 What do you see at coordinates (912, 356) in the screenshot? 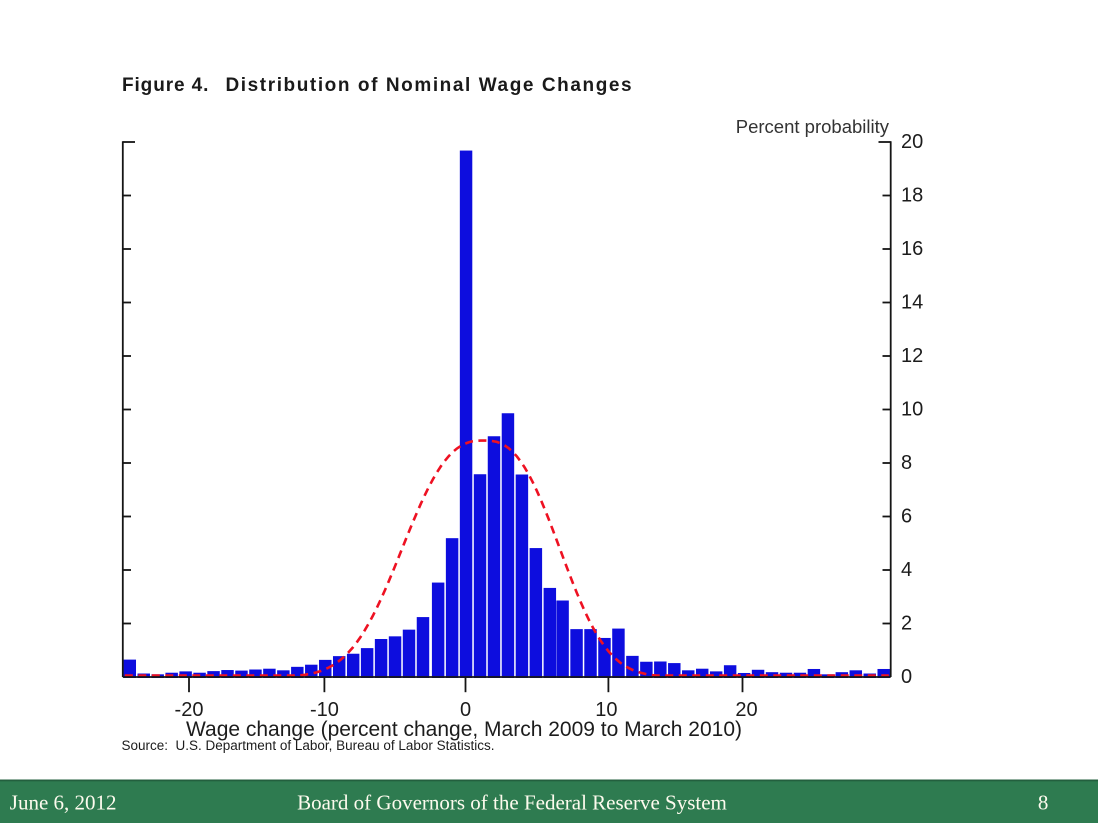
I see `svg-text: 12` at bounding box center [912, 356].